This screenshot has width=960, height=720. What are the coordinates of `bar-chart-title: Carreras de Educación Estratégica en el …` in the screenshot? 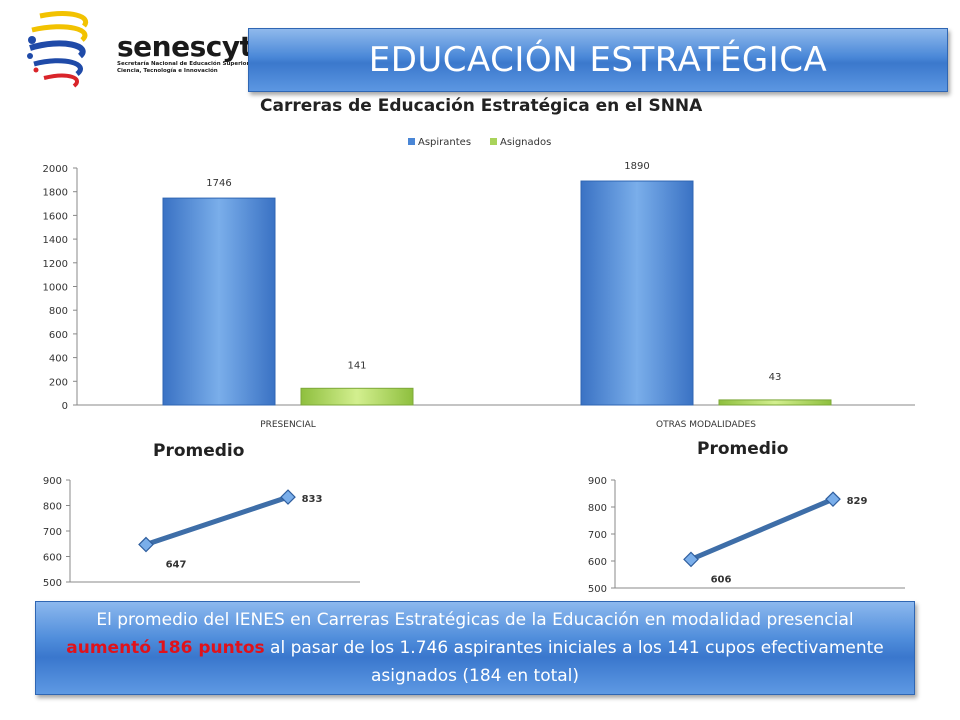 It's located at (481, 106).